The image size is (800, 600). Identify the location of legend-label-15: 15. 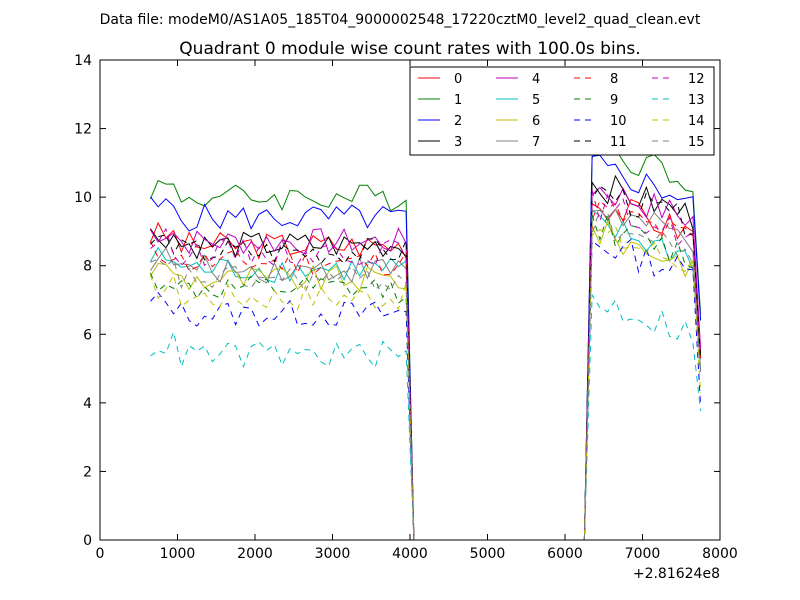
(696, 142).